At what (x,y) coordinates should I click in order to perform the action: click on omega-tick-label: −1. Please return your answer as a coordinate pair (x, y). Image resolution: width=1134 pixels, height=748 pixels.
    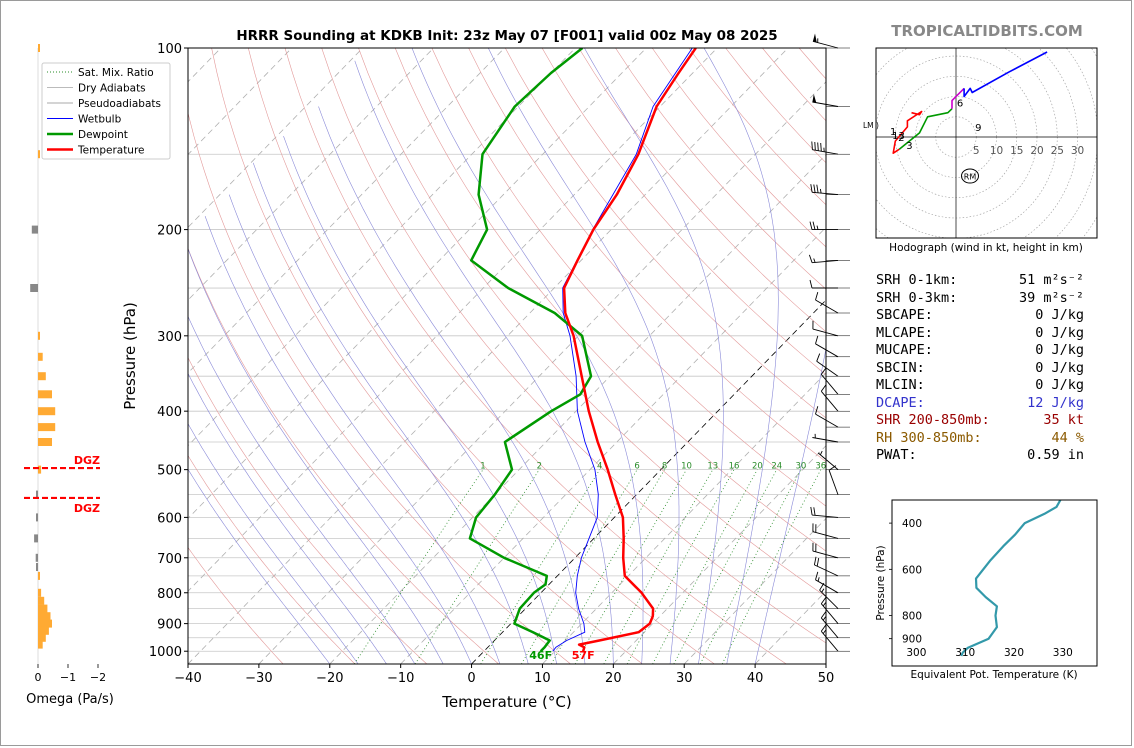
    Looking at the image, I should click on (68, 677).